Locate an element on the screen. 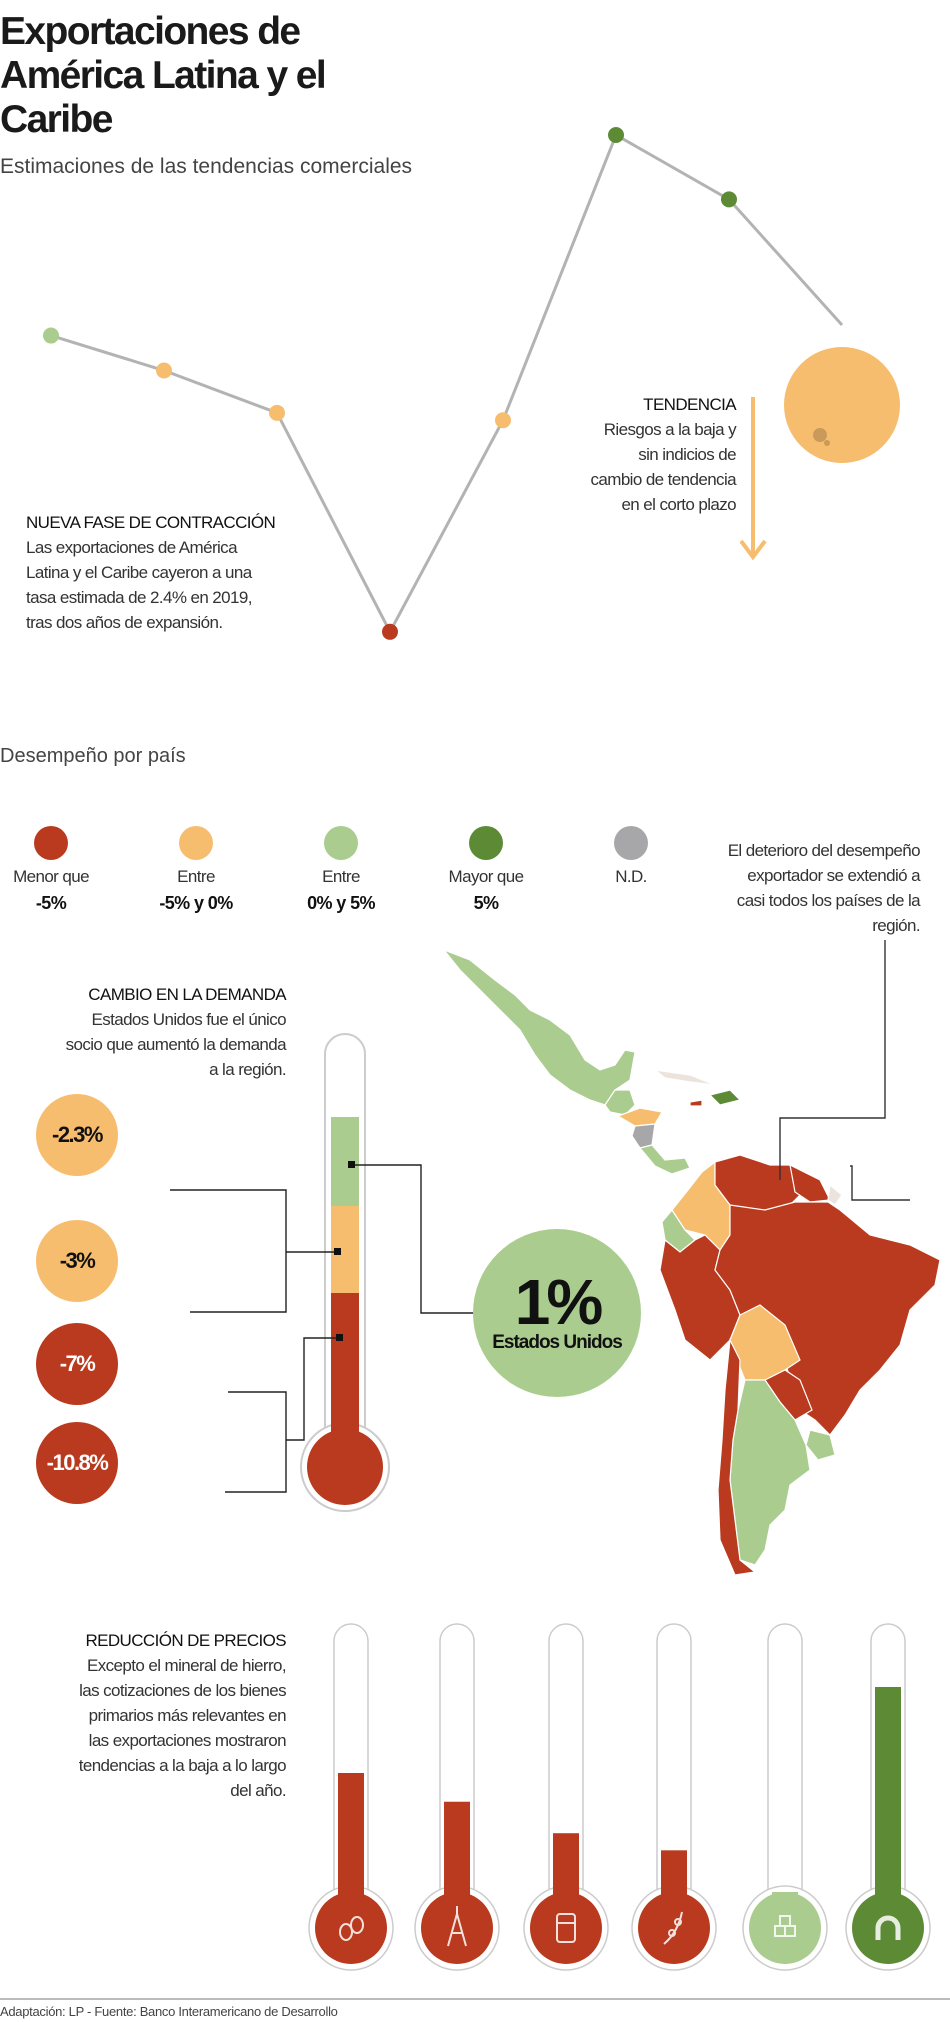 The width and height of the screenshot is (950, 2022). map-guyanas is located at coordinates (810, 1183).